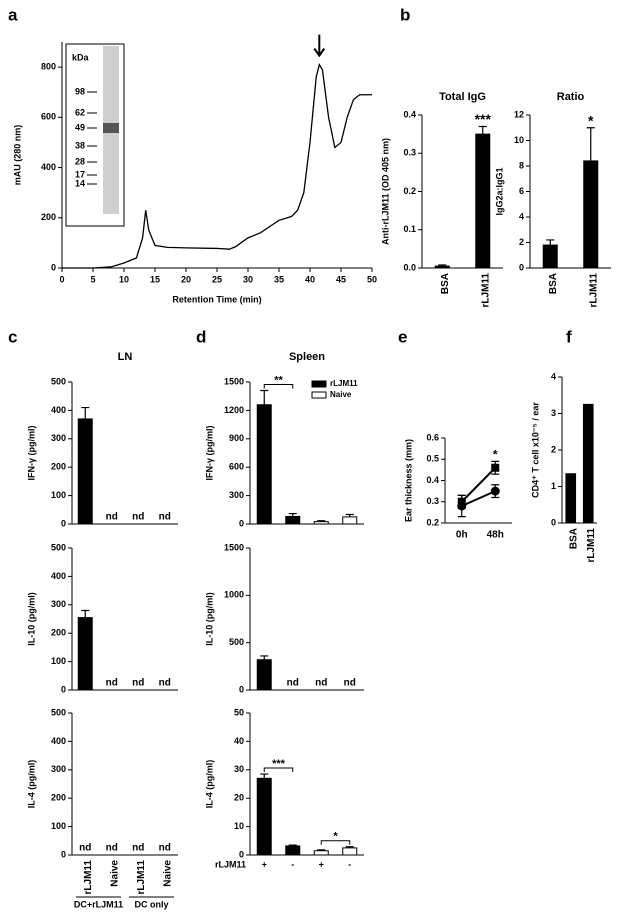 This screenshot has width=623, height=916. I want to click on y-tick-label: 1000, so click(234, 595).